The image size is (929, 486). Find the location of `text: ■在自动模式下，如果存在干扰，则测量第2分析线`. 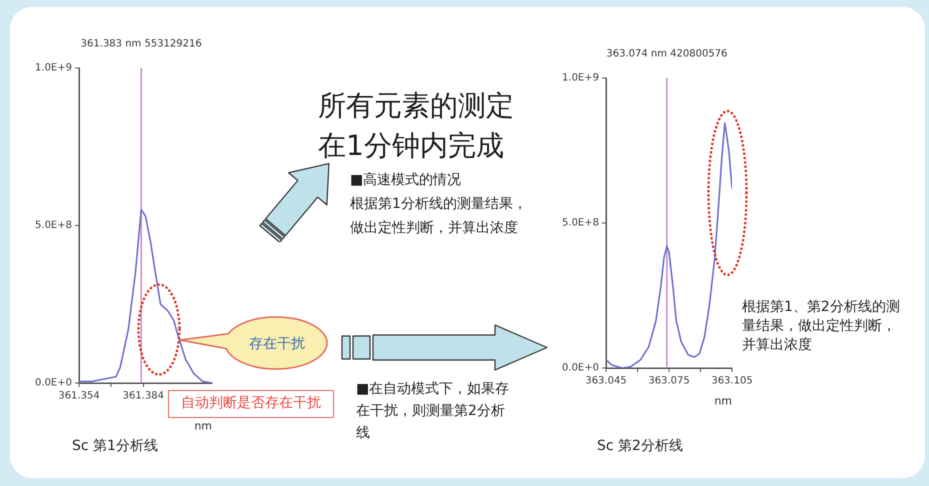

text: ■在自动模式下，如果存在干扰，则测量第2分析线 is located at coordinates (433, 411).